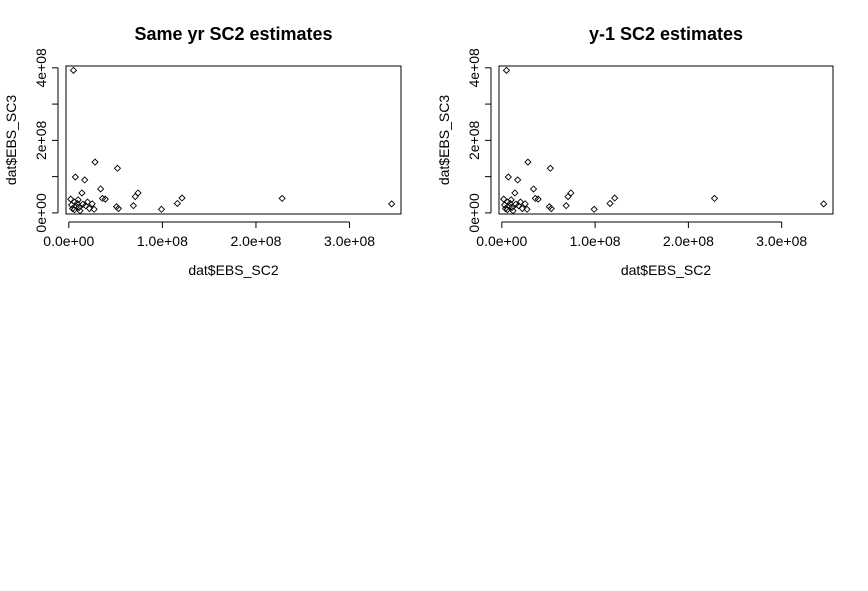 This screenshot has width=868, height=591. What do you see at coordinates (233, 34) in the screenshot?
I see `chart-title: Same yr SC2 estimates` at bounding box center [233, 34].